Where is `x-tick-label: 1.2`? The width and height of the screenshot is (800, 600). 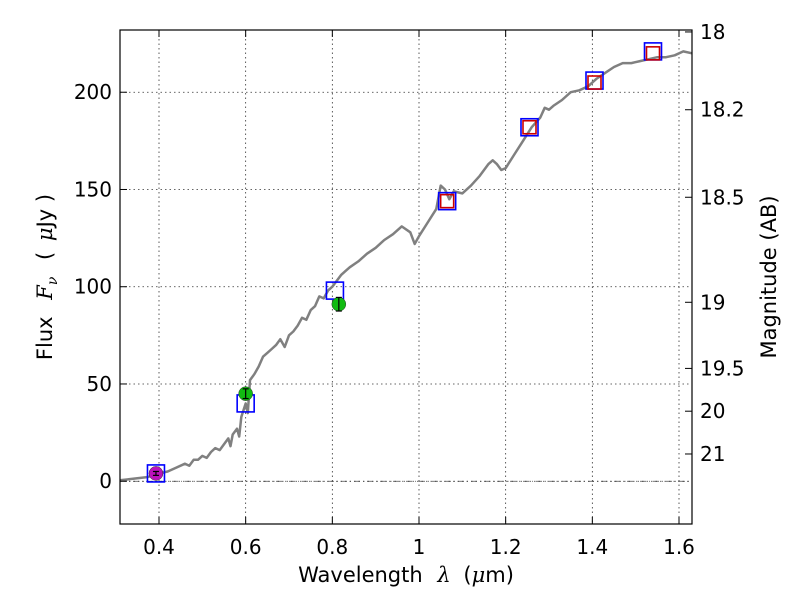
x-tick-label: 1.2 is located at coordinates (506, 547).